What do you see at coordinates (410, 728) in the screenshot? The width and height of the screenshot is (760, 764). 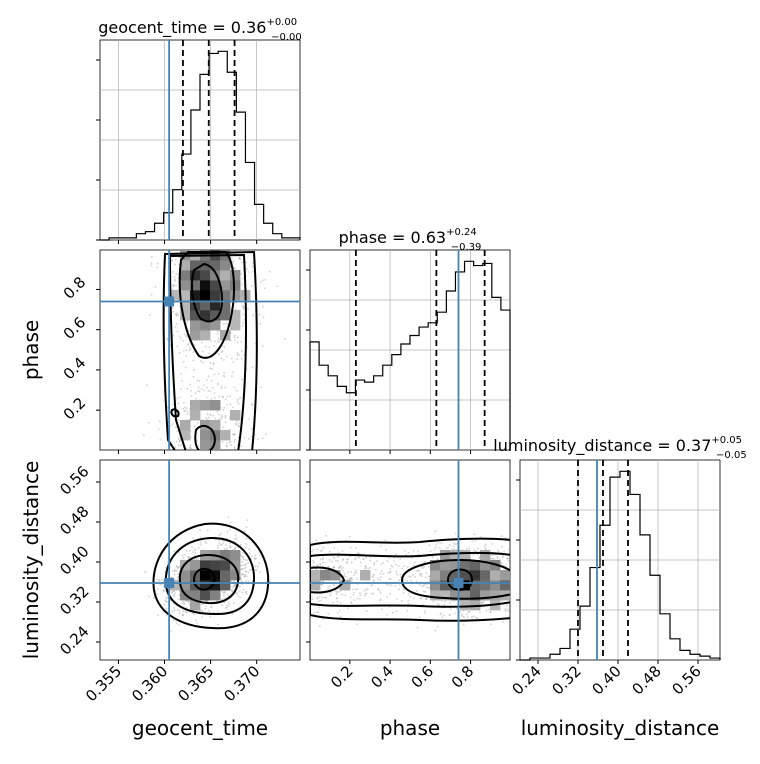 I see `xlabel-phase: phase` at bounding box center [410, 728].